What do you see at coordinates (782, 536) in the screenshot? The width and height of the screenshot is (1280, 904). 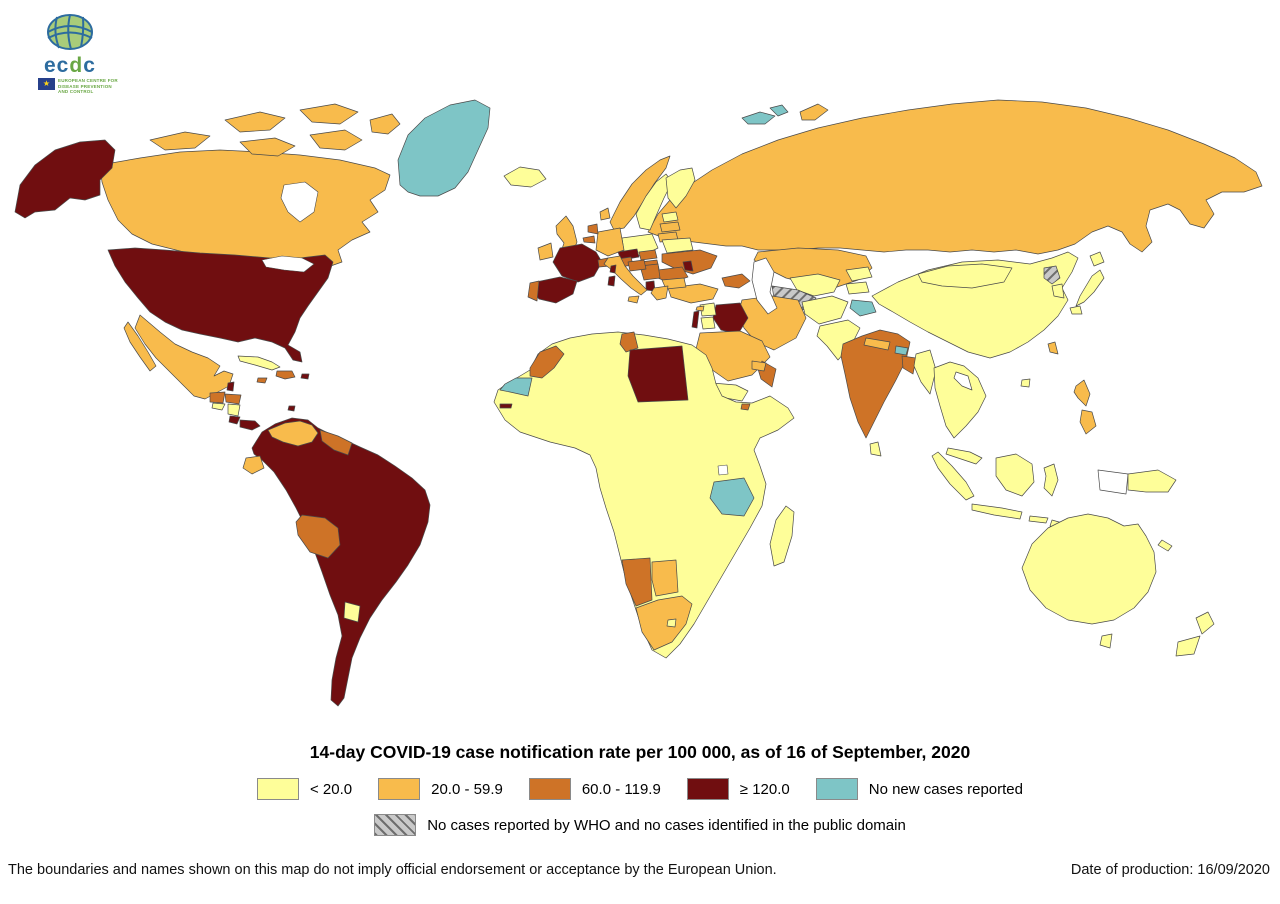 I see `region-madagascar` at bounding box center [782, 536].